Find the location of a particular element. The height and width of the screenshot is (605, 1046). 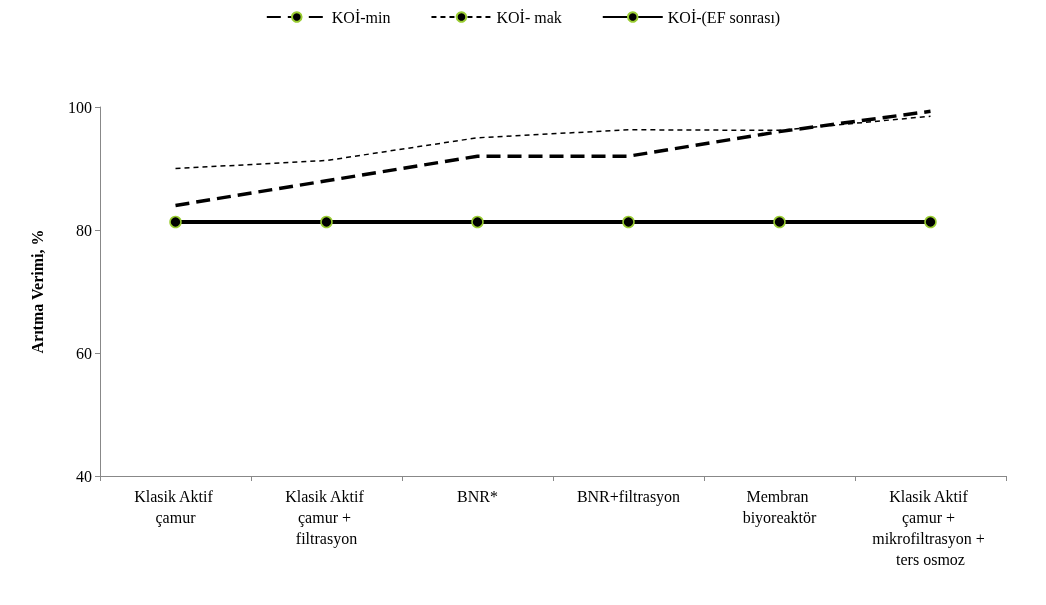

legend-label: KOİ- mak is located at coordinates (529, 17).